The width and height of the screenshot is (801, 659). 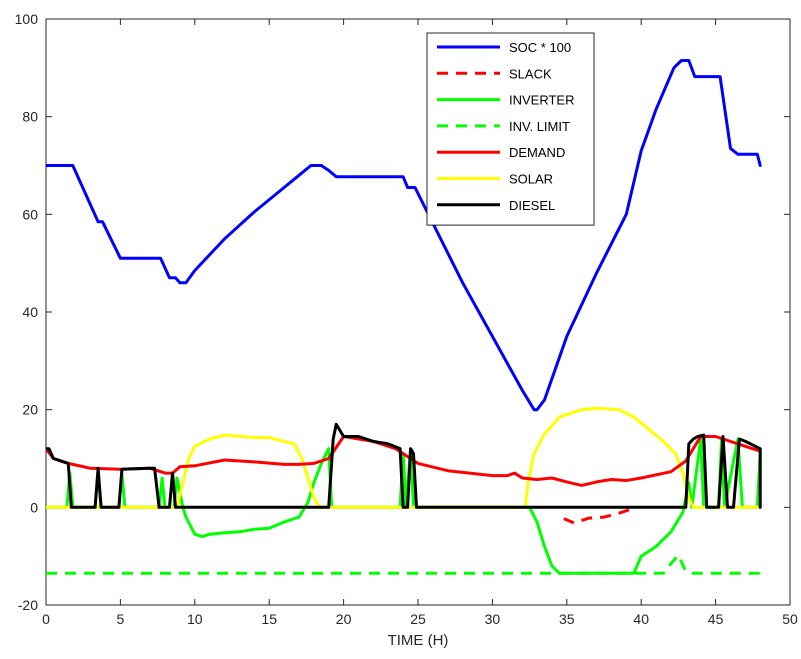 I want to click on legend-label: SLACK, so click(x=530, y=73).